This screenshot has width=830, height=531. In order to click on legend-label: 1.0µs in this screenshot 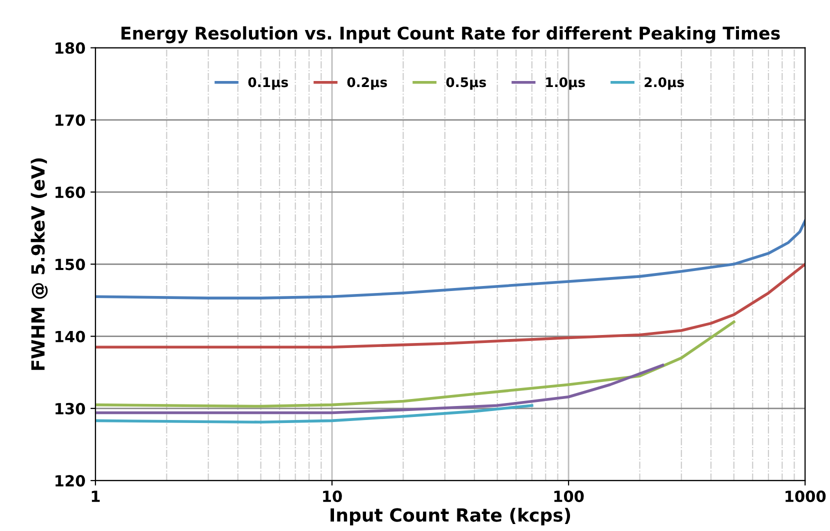, I will do `click(565, 83)`.